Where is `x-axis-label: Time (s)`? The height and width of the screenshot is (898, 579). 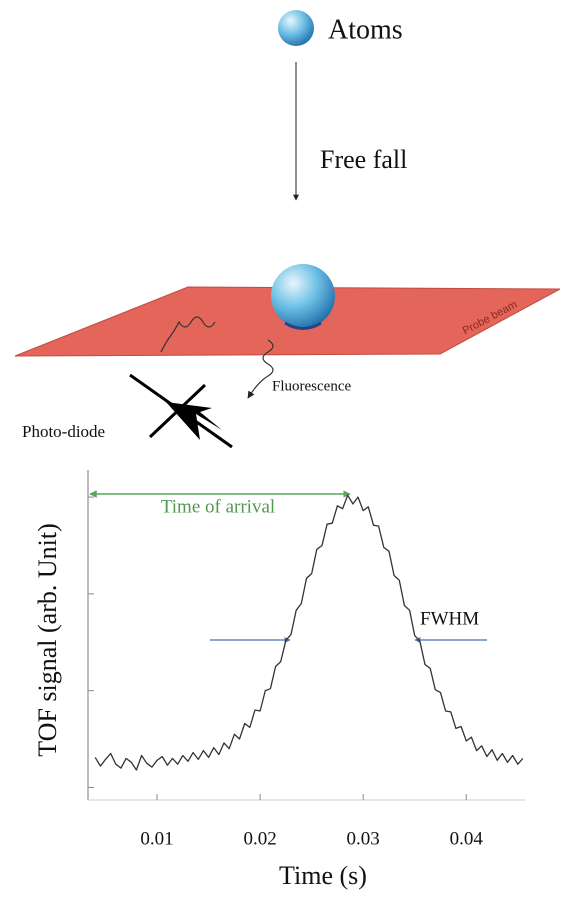
x-axis-label: Time (s) is located at coordinates (323, 875).